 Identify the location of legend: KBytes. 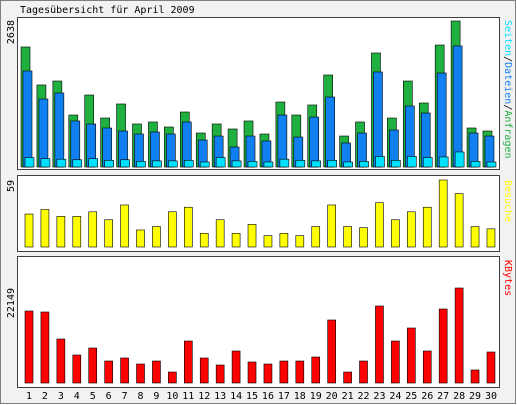
(507, 278).